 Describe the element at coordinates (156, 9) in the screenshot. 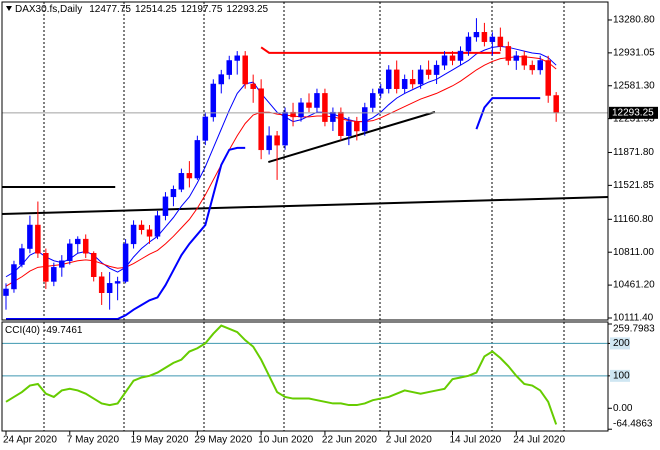

I see `high-value: 12514.25` at that location.